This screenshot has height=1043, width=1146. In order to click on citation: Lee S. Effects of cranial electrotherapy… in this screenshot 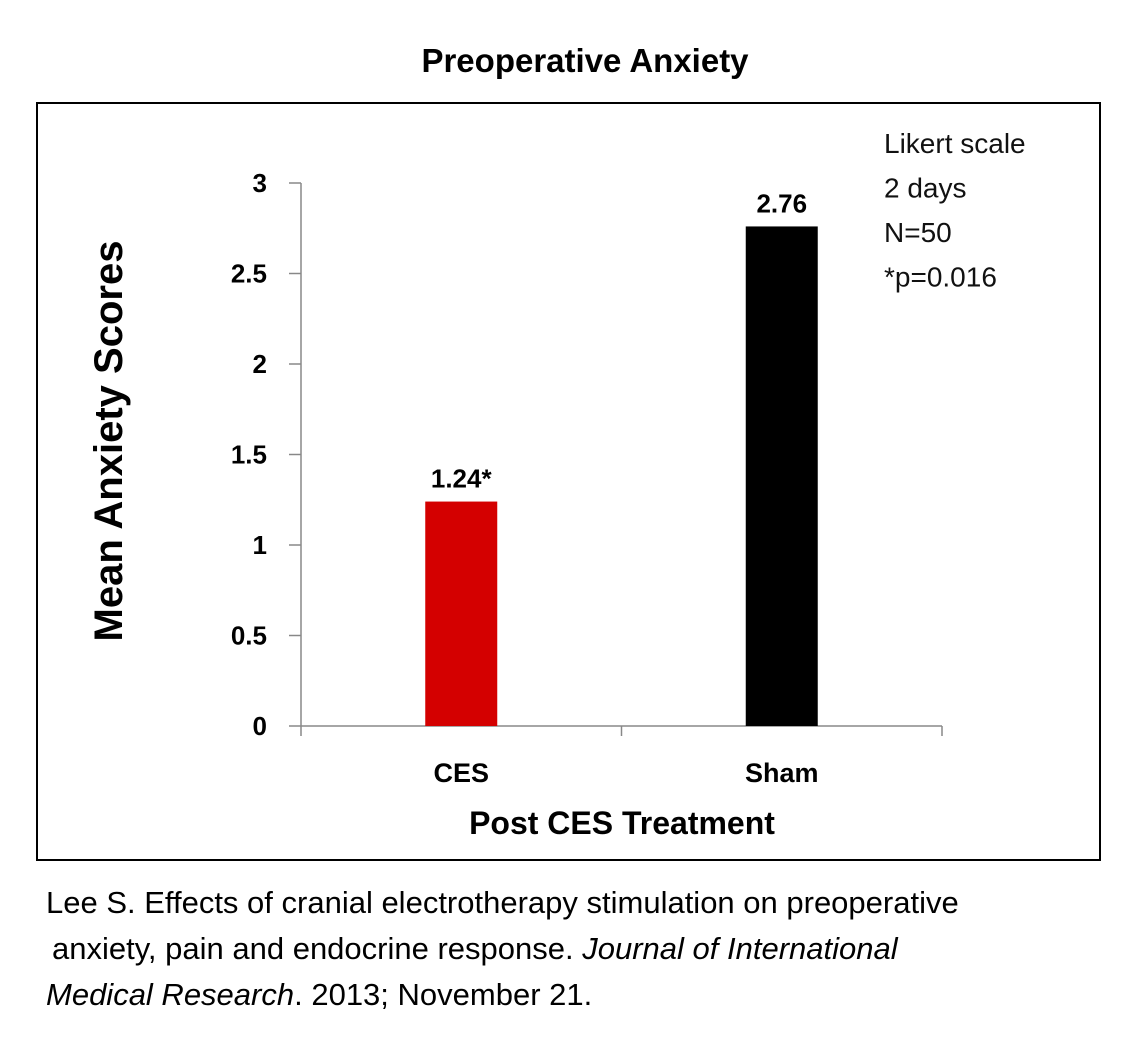, I will do `click(586, 949)`.